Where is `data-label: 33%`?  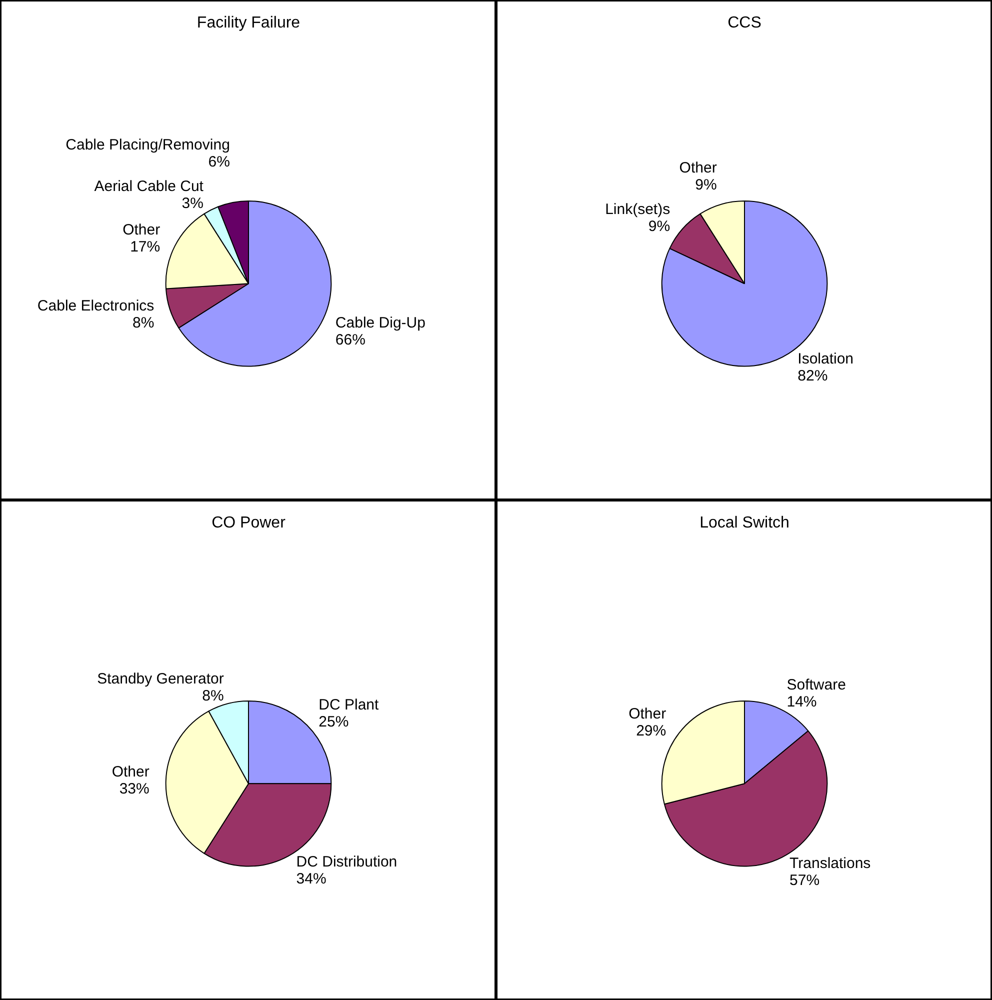
data-label: 33% is located at coordinates (134, 789).